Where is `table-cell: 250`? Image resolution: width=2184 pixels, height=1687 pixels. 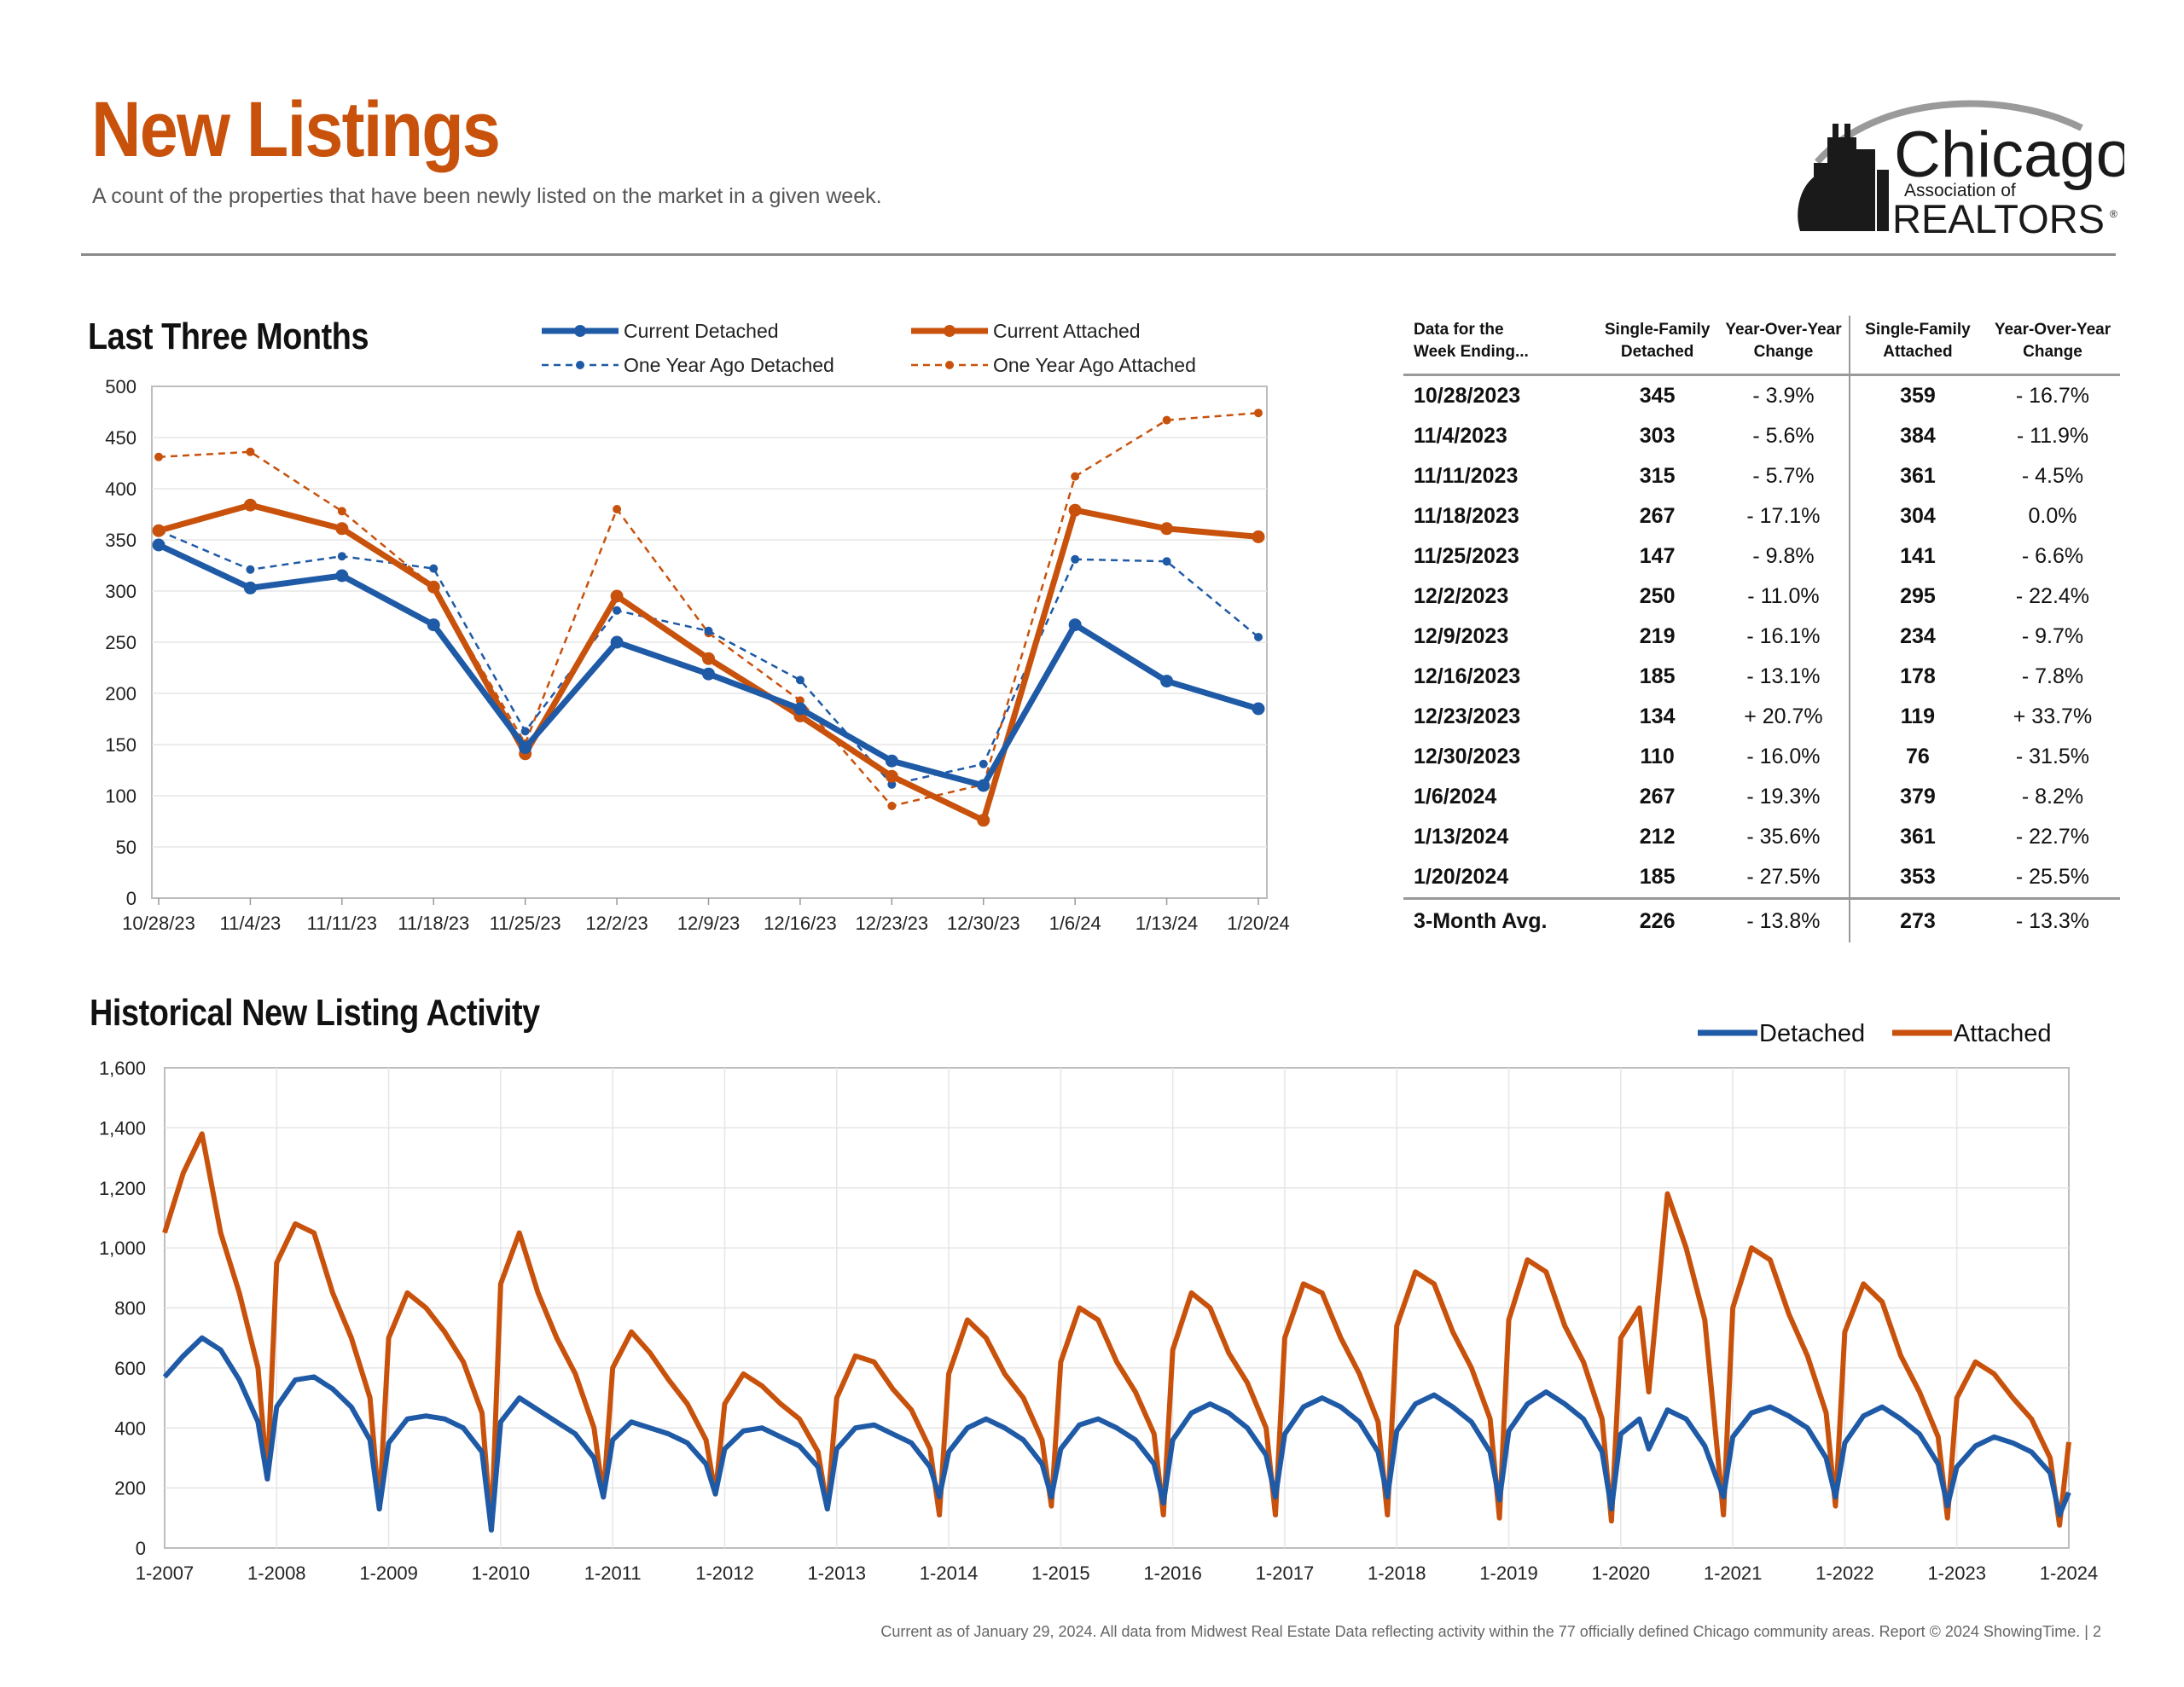 table-cell: 250 is located at coordinates (1657, 596).